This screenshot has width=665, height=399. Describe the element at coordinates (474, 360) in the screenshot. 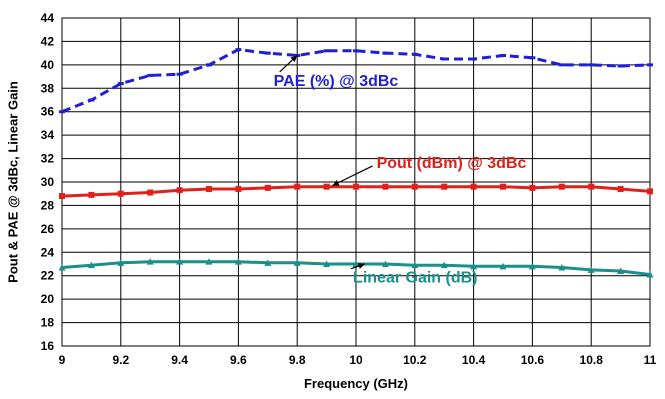

I see `x-tick-label: 10.4` at that location.